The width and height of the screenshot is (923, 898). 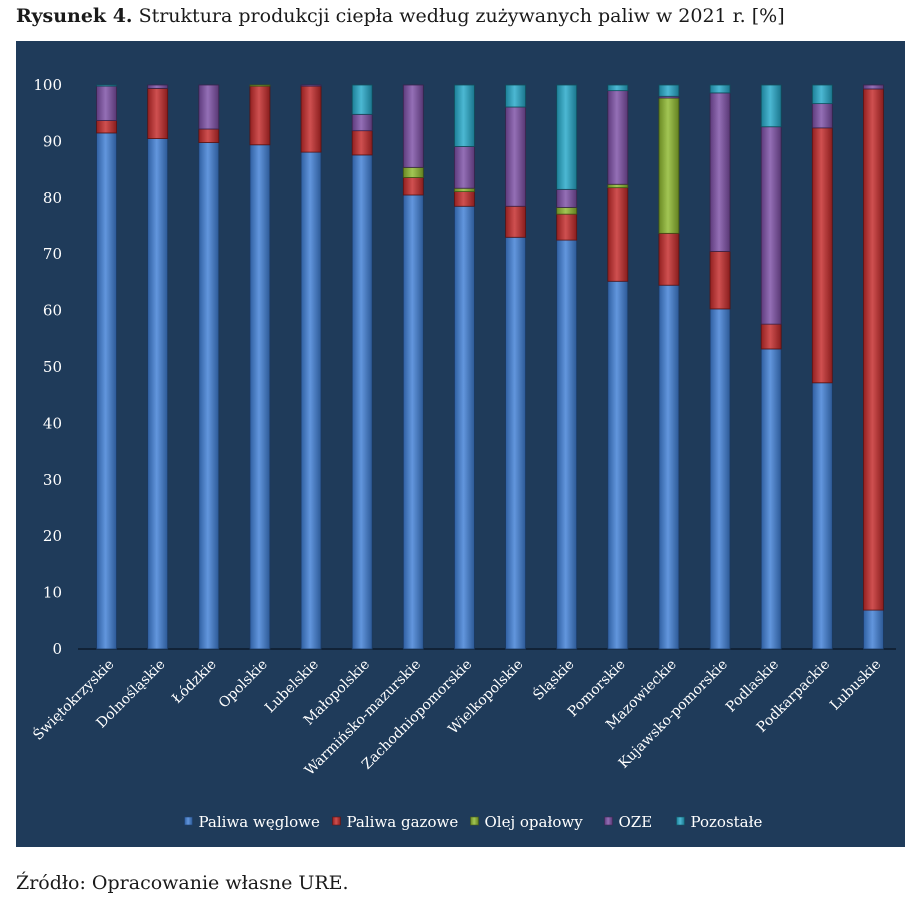 What do you see at coordinates (194, 682) in the screenshot?
I see `x-tick-label: Łódzkie` at bounding box center [194, 682].